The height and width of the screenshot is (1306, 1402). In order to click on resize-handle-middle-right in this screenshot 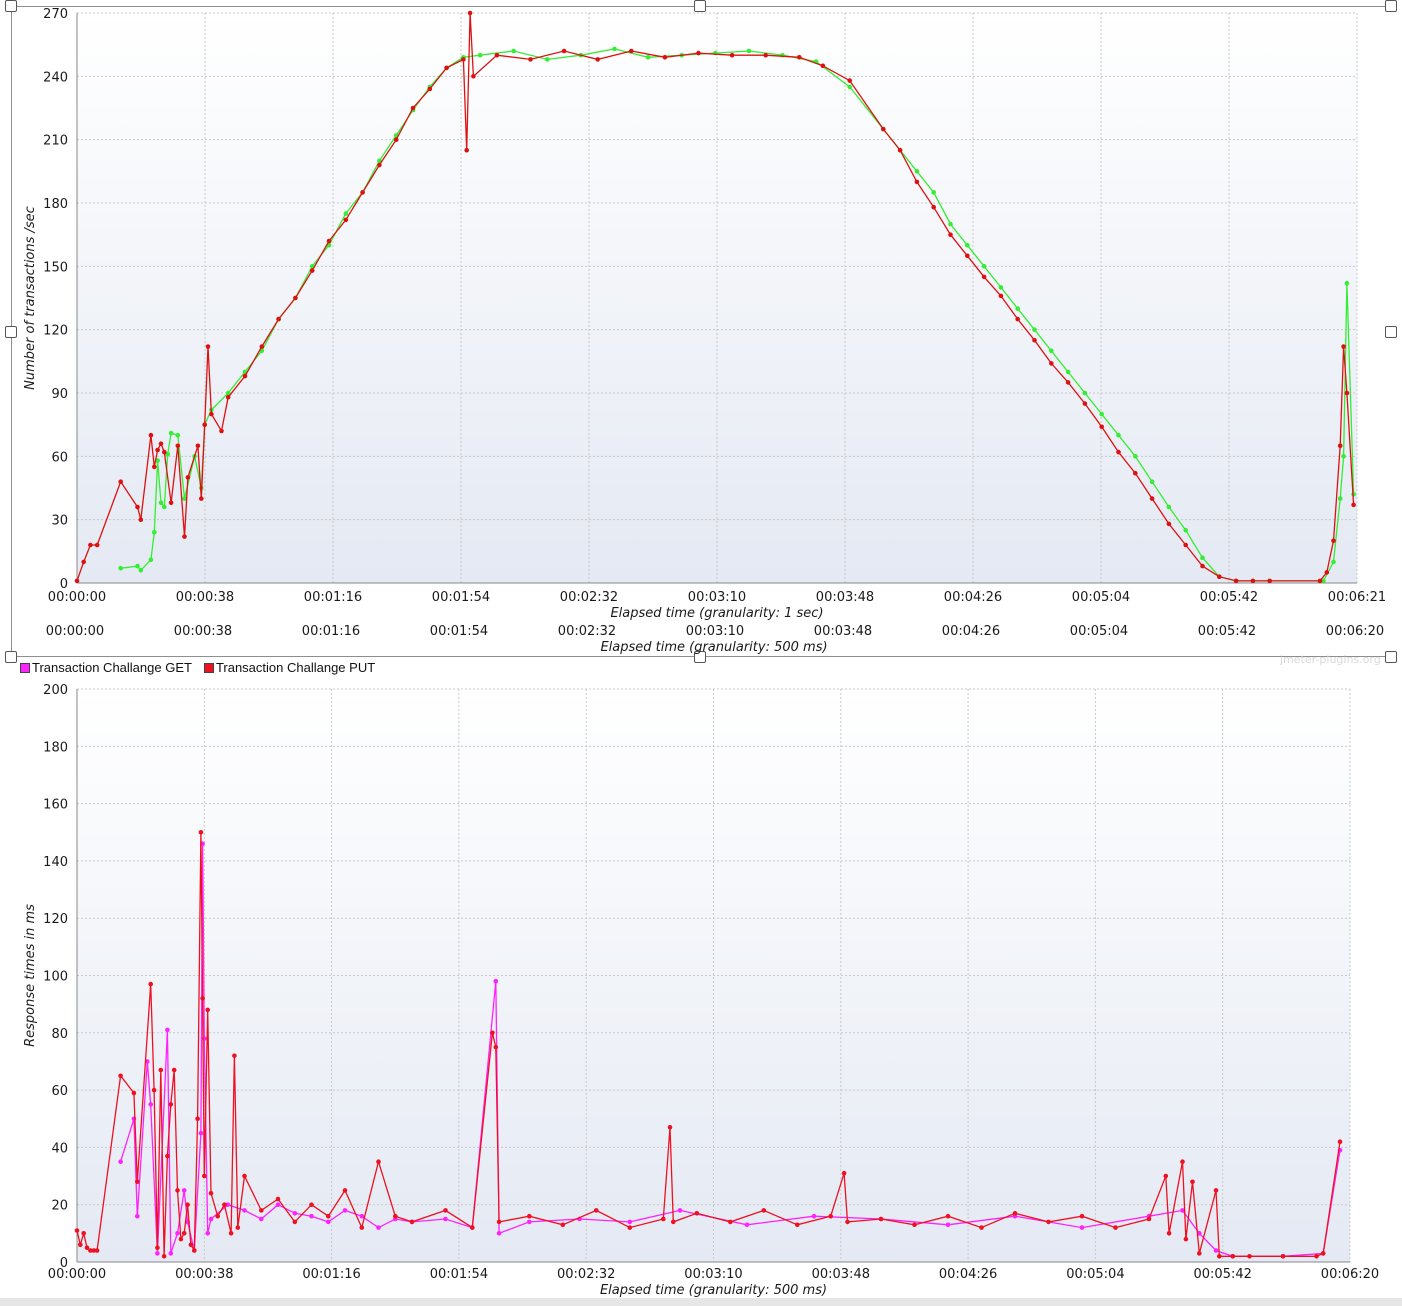, I will do `click(1391, 332)`.